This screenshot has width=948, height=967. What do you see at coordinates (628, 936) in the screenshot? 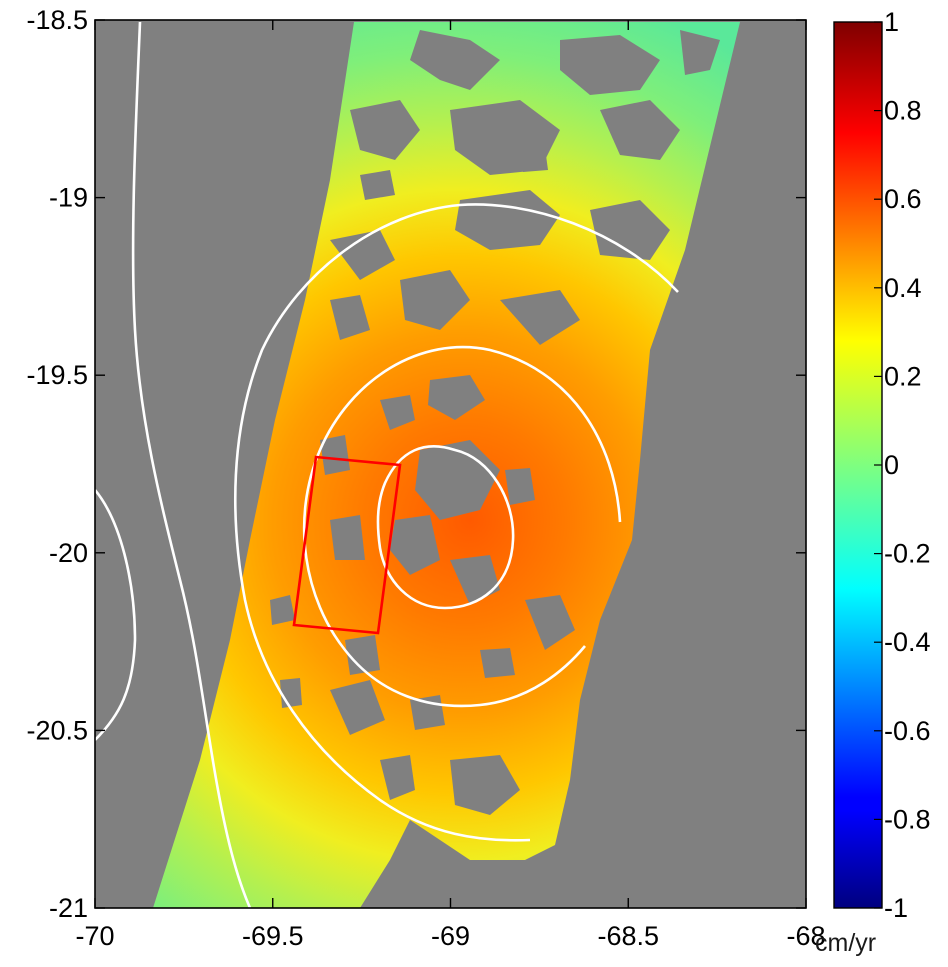
I see `x-tick-label: -68.5` at bounding box center [628, 936].